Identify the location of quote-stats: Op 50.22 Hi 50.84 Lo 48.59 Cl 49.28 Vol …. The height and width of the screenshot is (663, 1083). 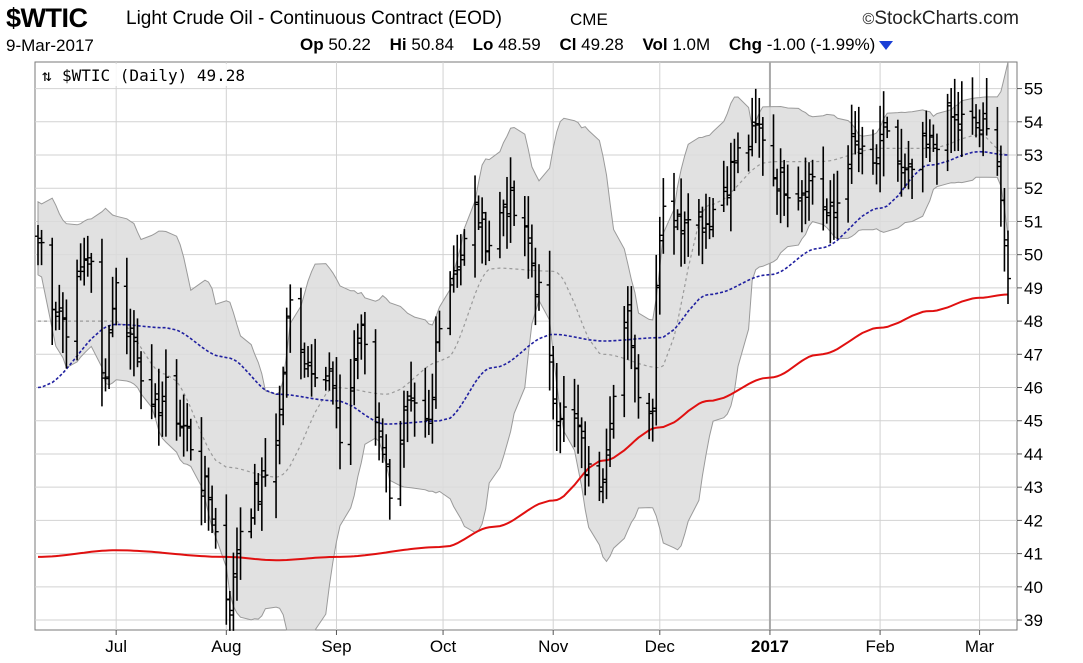
(597, 45).